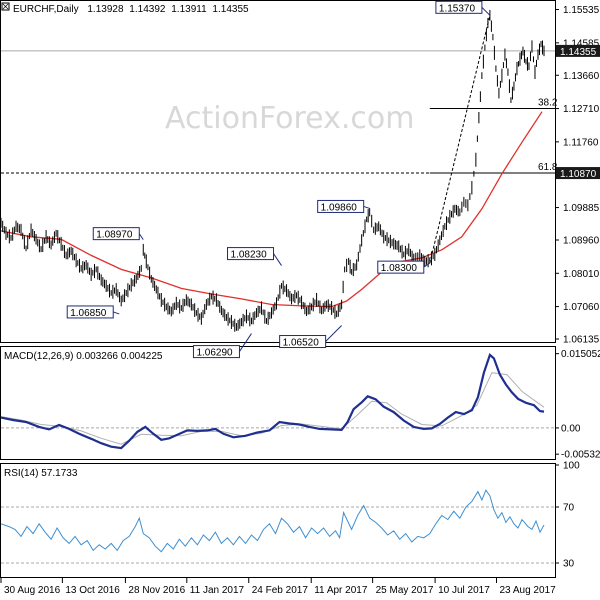 Image resolution: width=600 pixels, height=600 pixels. I want to click on ohlc-high: 1.14392, so click(147, 9).